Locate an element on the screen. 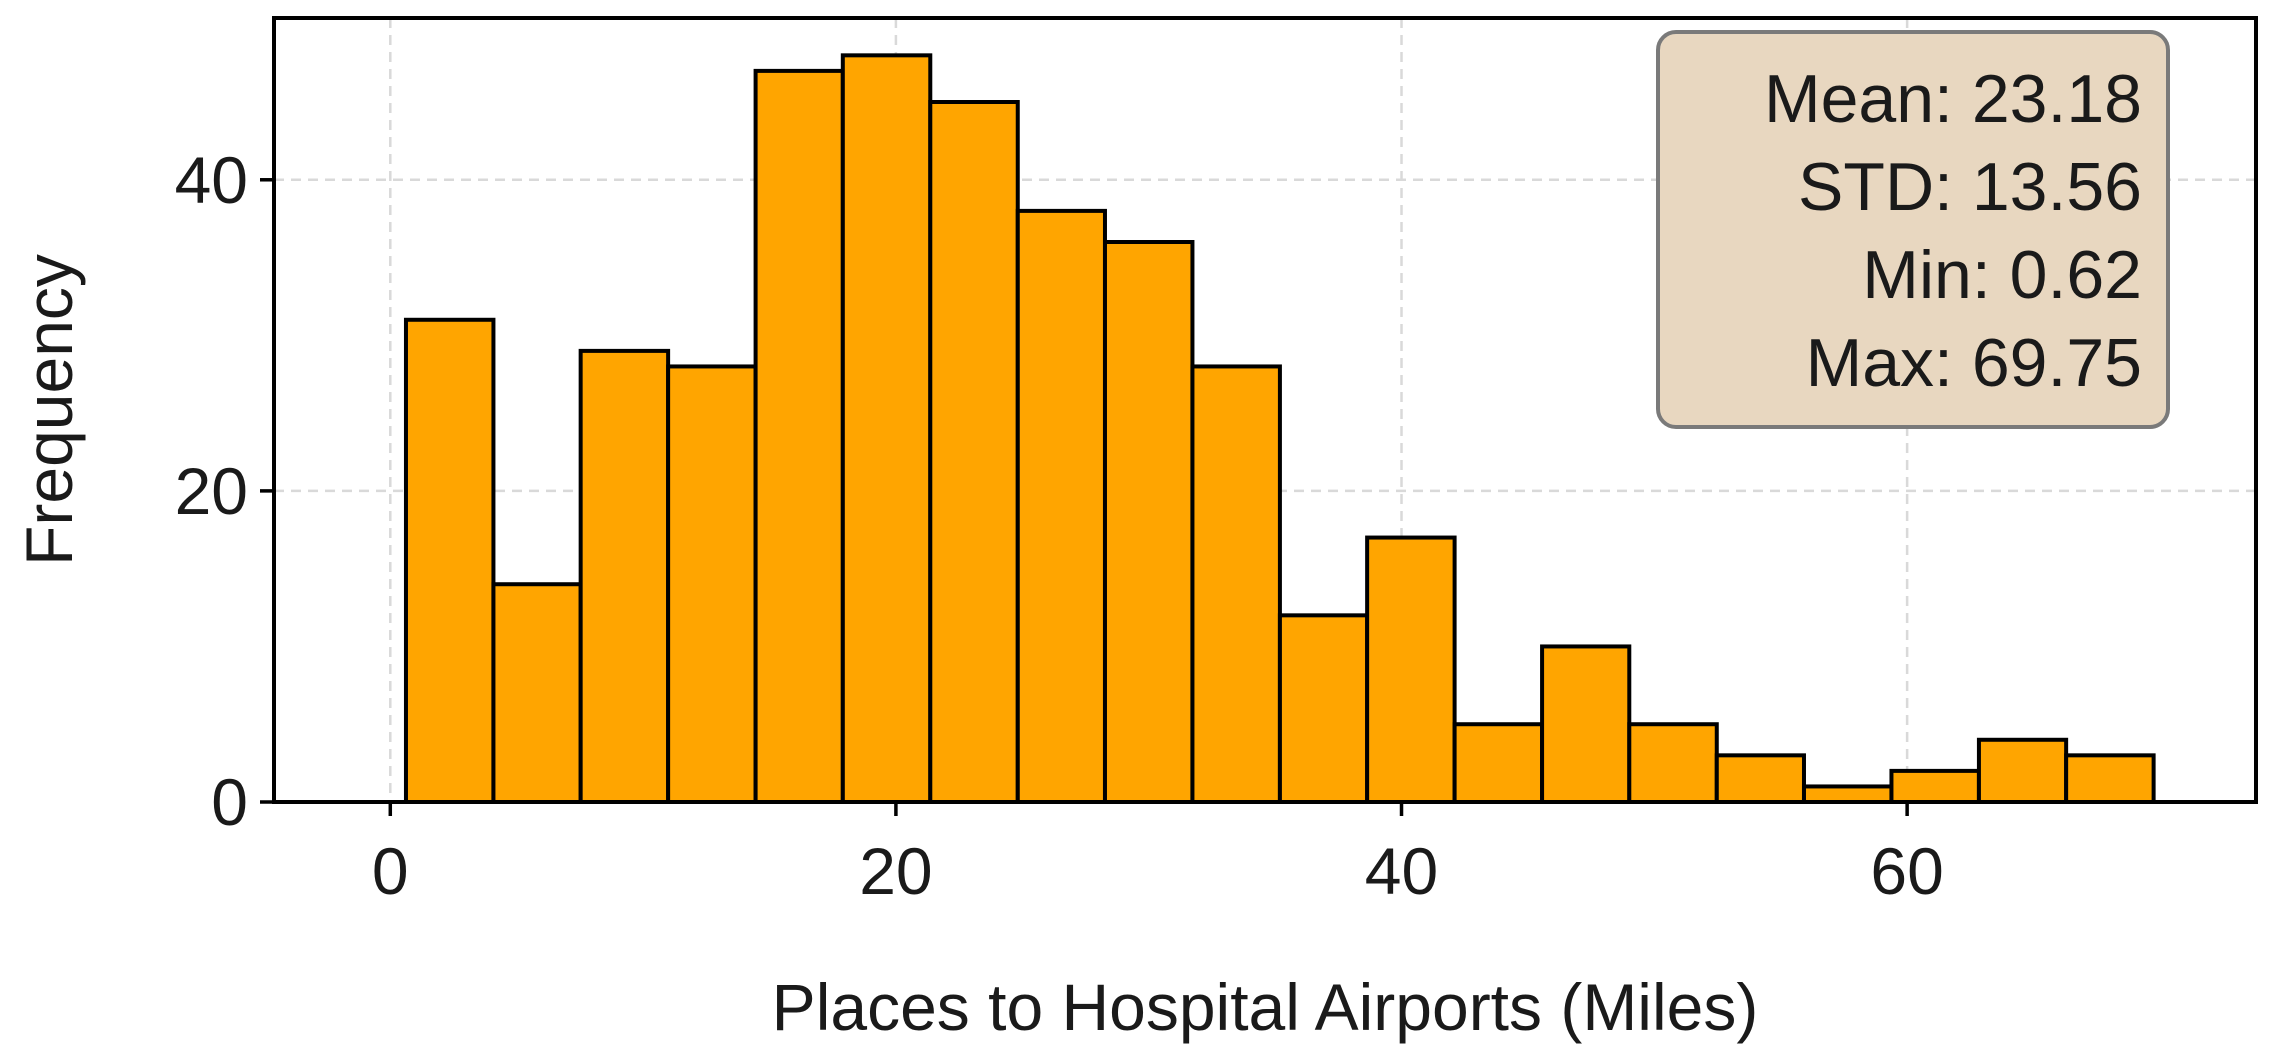 The width and height of the screenshot is (2274, 1061). y-axis: 0 20 40 is located at coordinates (224, 491).